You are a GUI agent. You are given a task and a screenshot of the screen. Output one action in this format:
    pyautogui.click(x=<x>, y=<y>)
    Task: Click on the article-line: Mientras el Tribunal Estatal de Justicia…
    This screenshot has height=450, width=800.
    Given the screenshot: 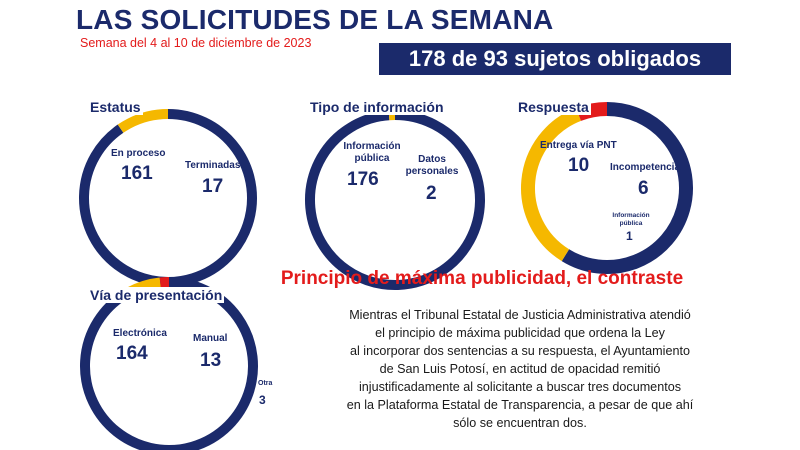 What is the action you would take?
    pyautogui.click(x=520, y=315)
    